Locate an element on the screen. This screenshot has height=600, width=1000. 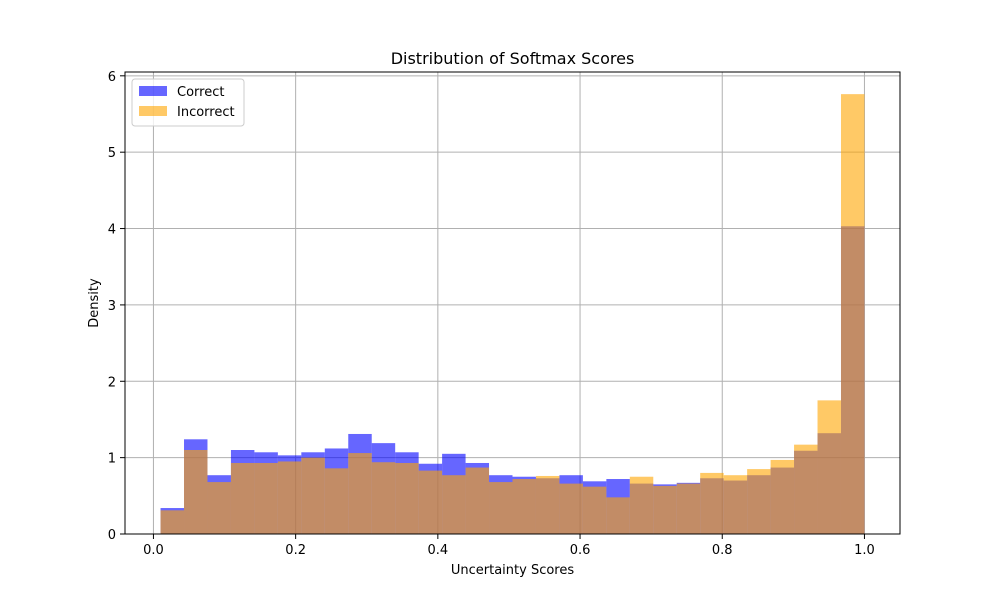
legend: Correct Incorrect is located at coordinates (188, 102).